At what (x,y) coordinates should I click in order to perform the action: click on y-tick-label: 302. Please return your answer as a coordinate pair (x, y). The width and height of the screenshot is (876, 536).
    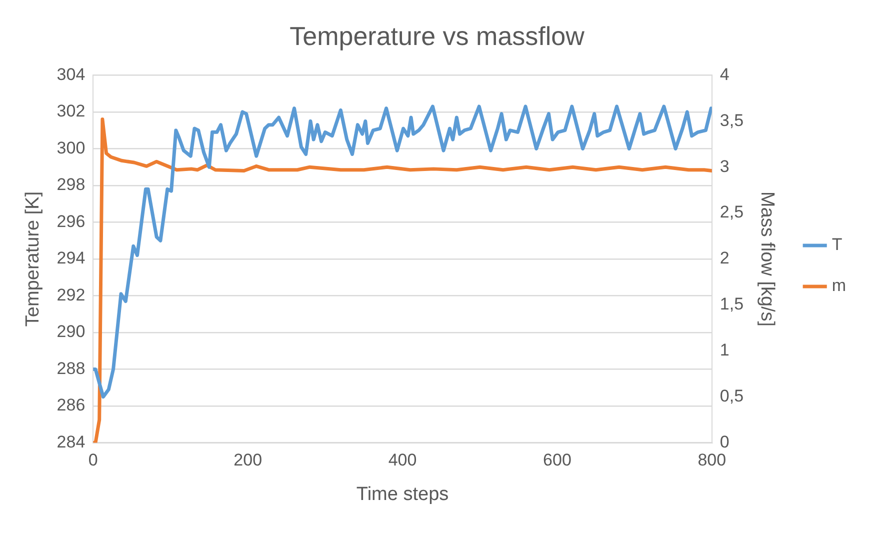
    Looking at the image, I should click on (71, 111).